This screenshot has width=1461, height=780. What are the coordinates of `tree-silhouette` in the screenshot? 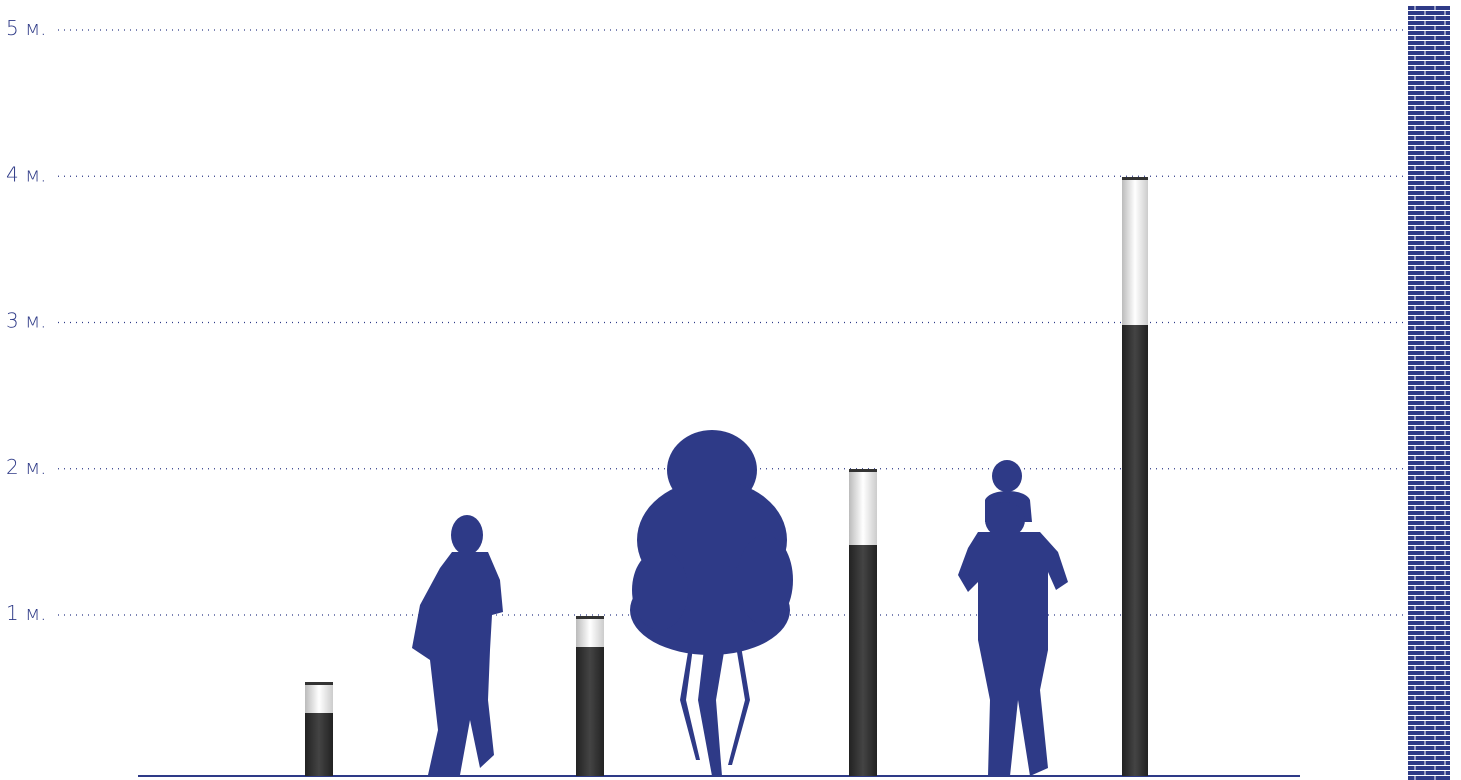 It's located at (711, 603).